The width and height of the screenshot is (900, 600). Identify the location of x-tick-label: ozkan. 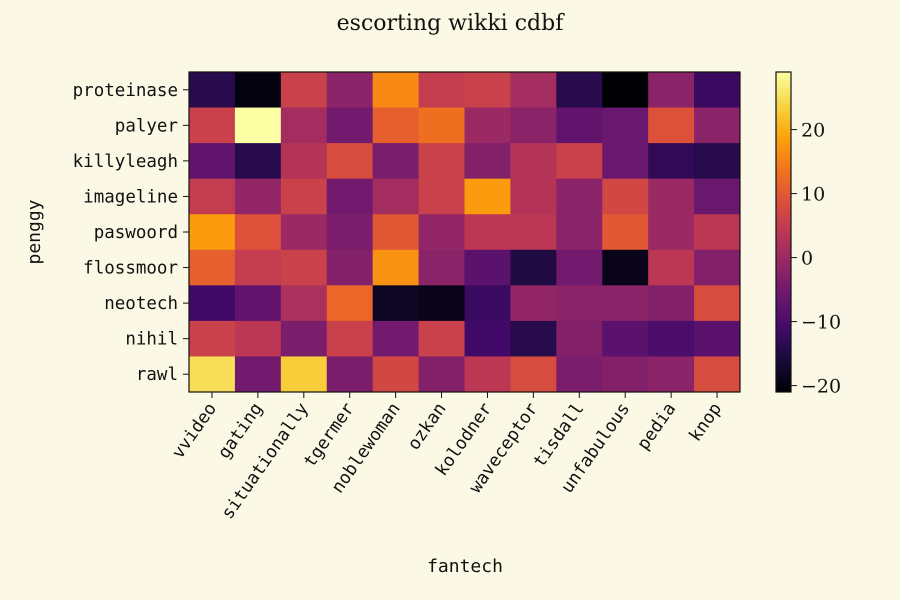
(427, 426).